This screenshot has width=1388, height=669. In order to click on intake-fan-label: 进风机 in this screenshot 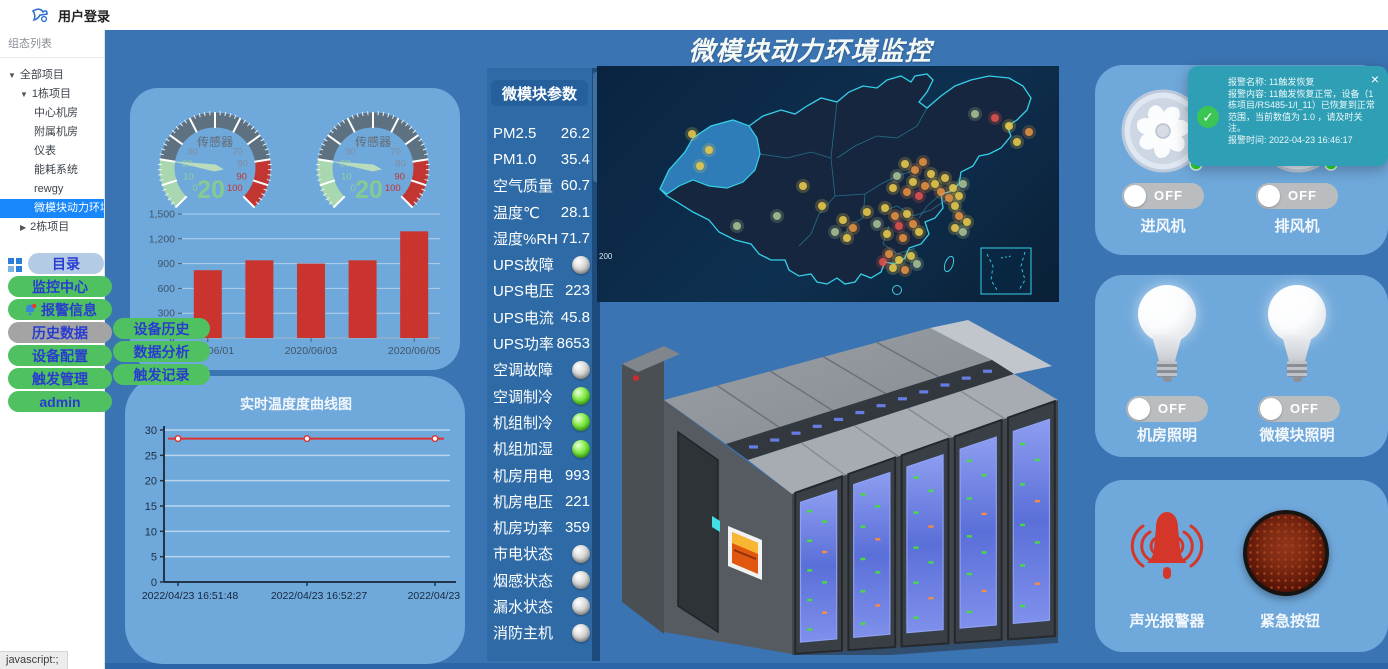, I will do `click(1163, 226)`.